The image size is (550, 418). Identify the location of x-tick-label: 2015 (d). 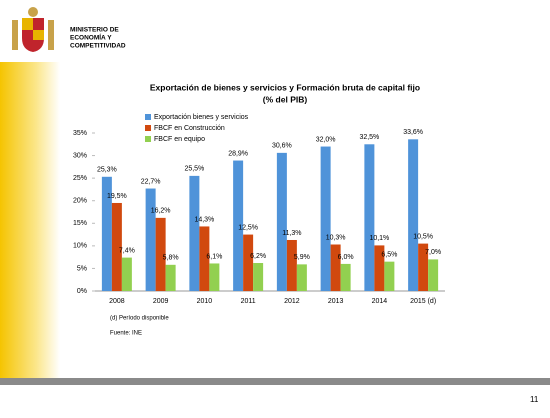
(423, 301).